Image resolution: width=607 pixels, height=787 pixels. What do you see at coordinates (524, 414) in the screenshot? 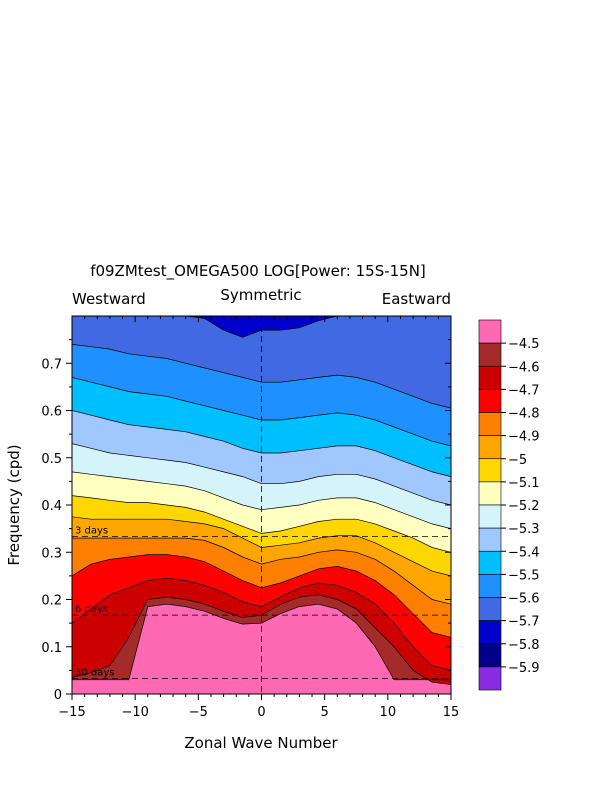
I see `colorbar-label-3: −4.8` at bounding box center [524, 414].